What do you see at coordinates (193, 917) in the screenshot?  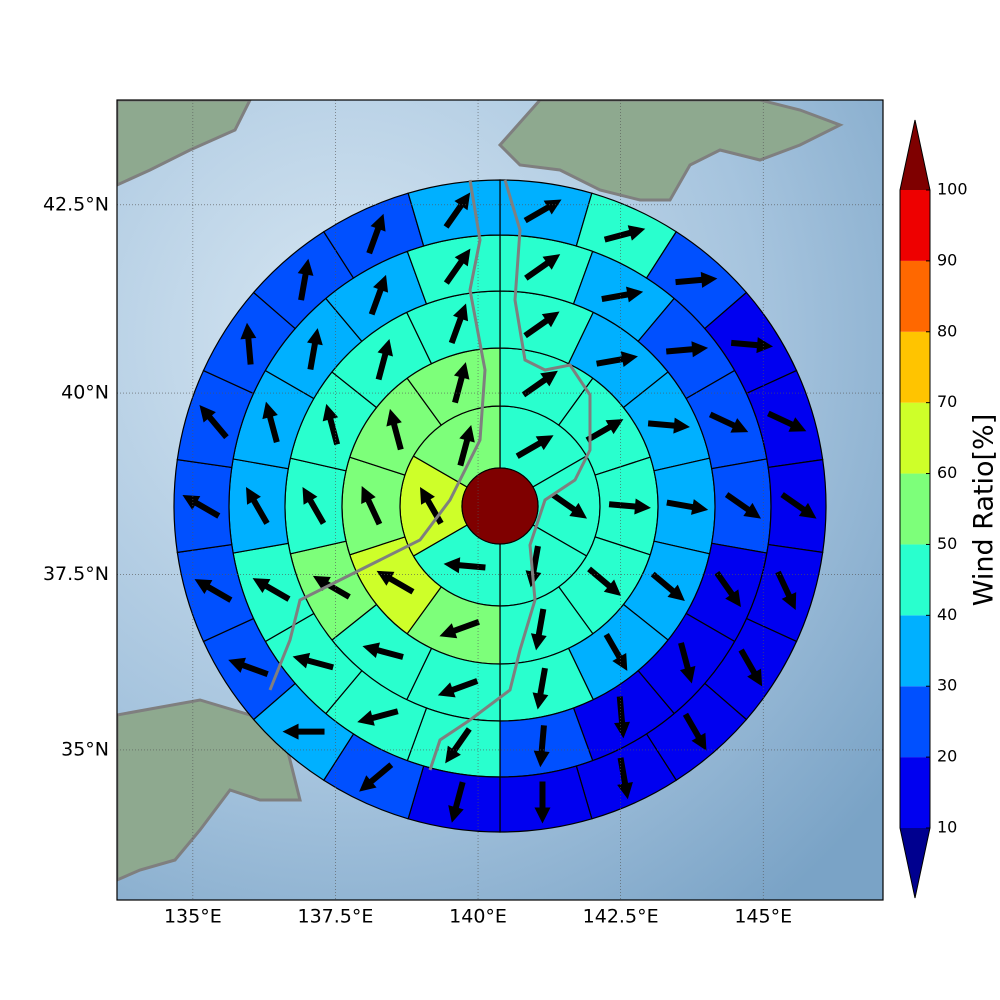 I see `x-tick-label: 135°E` at bounding box center [193, 917].